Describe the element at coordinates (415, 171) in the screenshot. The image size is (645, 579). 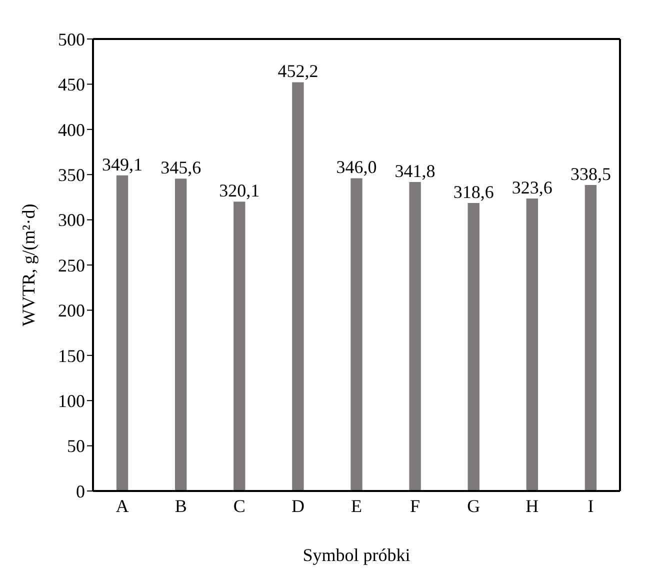
I see `data-label: 341,8` at that location.